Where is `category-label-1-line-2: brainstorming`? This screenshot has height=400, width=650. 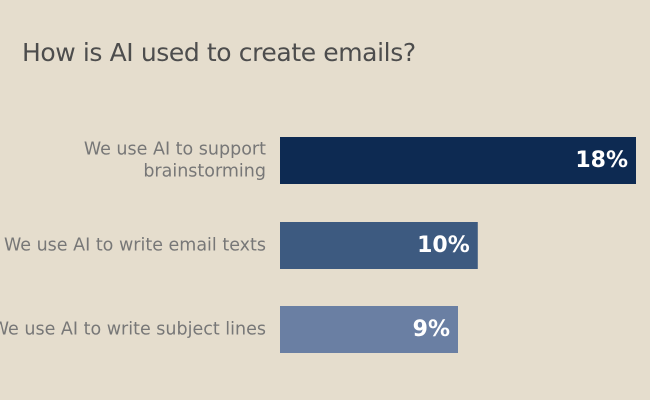
category-label-1-line-2: brainstorming is located at coordinates (204, 172).